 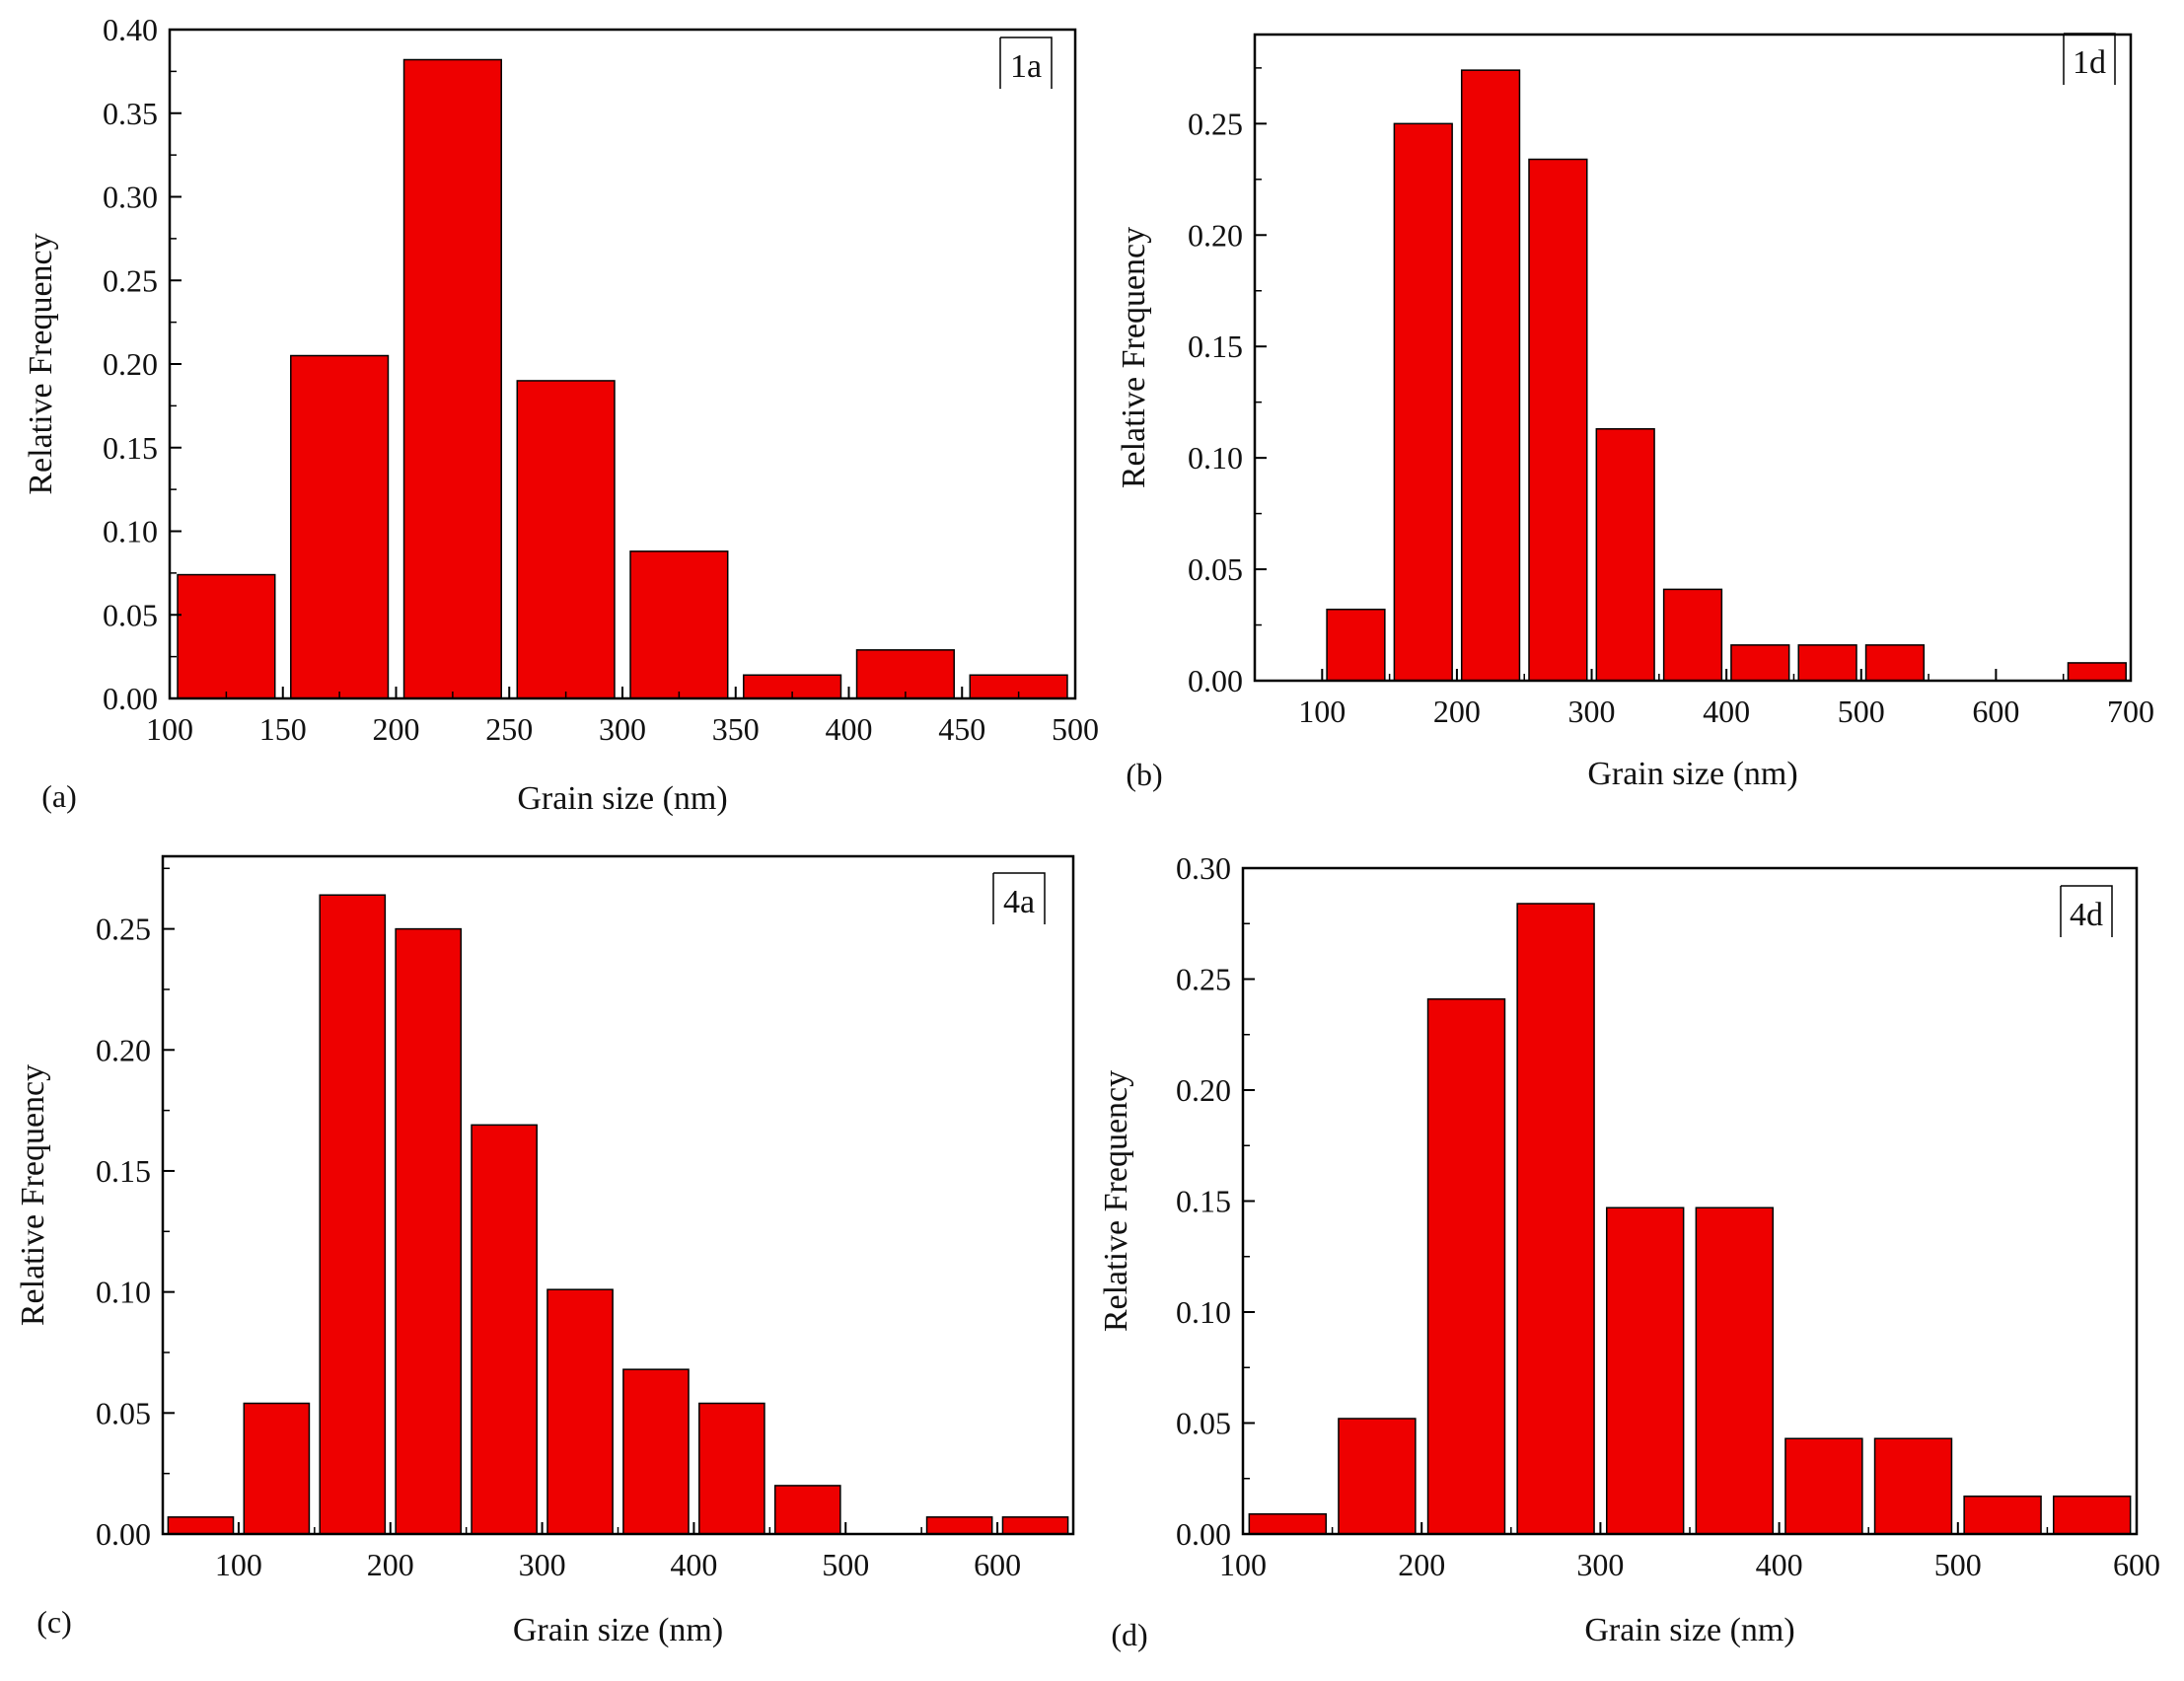 I want to click on sample-tag: 4d, so click(x=2086, y=915).